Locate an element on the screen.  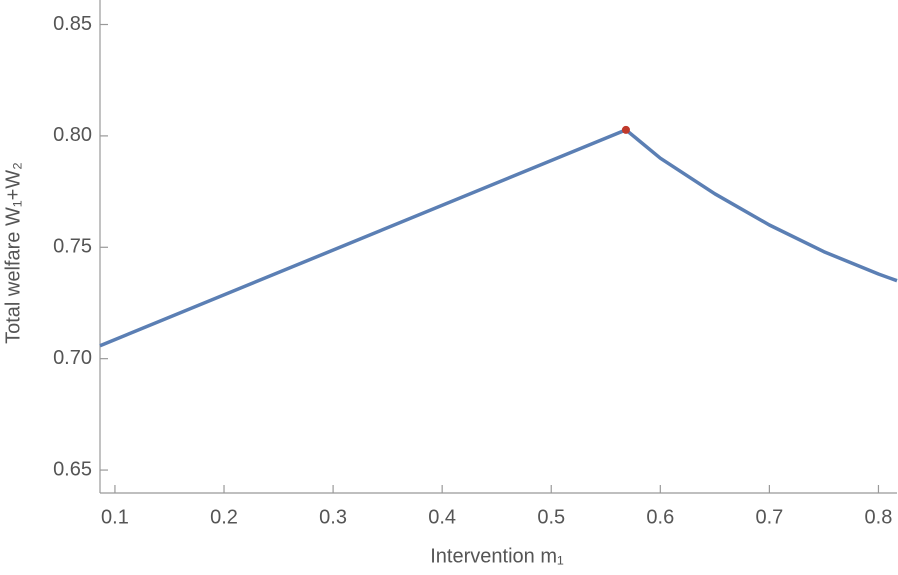
x-tick-label: 0.3 is located at coordinates (333, 517).